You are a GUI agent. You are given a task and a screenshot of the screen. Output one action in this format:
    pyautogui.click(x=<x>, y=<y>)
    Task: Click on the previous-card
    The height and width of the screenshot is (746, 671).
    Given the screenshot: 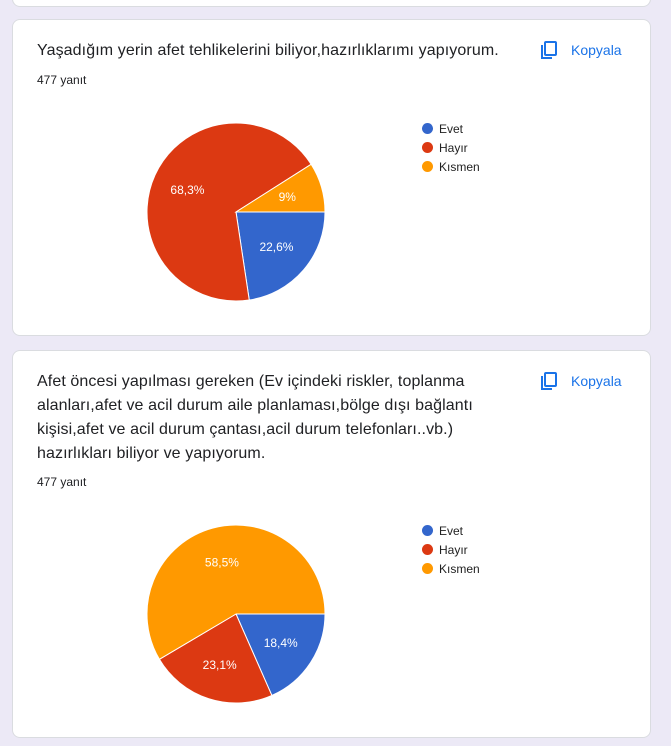 What is the action you would take?
    pyautogui.click(x=331, y=3)
    